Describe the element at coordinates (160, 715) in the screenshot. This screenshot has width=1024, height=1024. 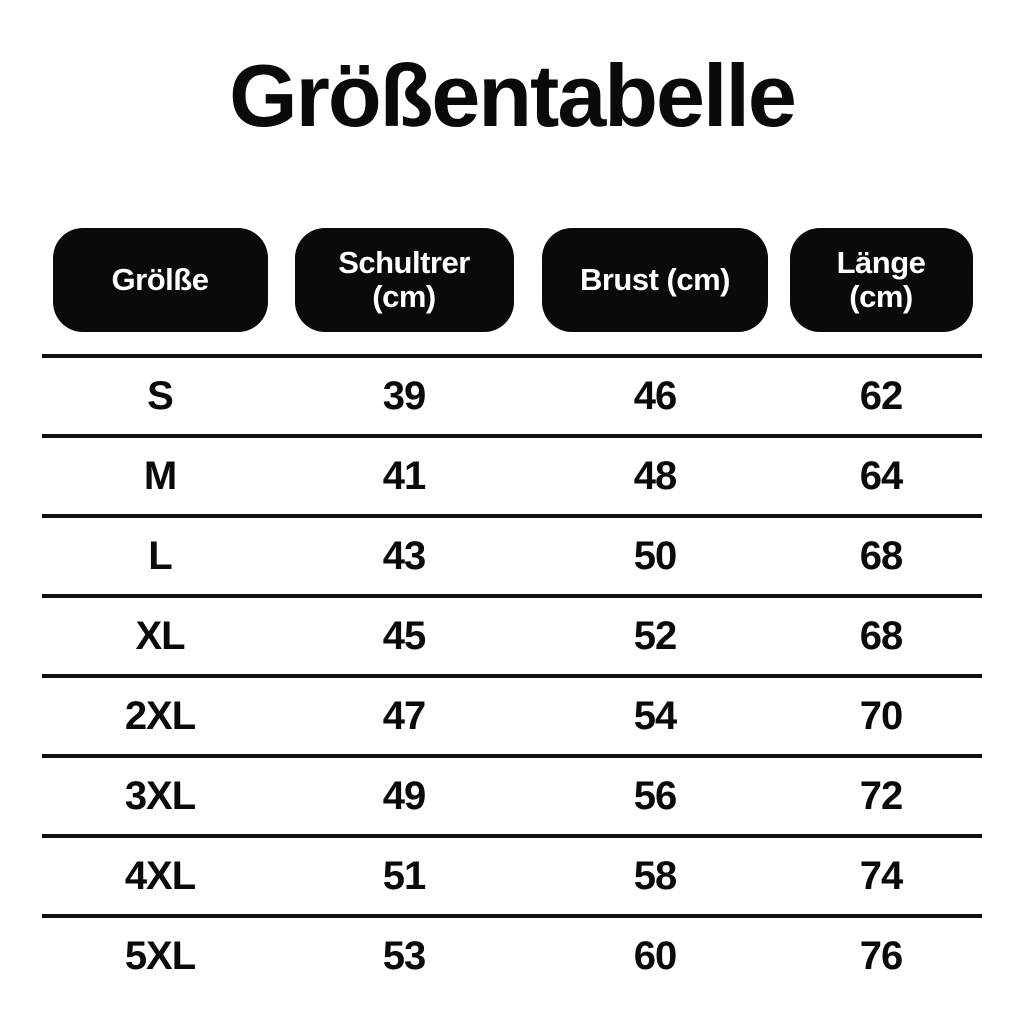
I see `size-label: 2XL` at that location.